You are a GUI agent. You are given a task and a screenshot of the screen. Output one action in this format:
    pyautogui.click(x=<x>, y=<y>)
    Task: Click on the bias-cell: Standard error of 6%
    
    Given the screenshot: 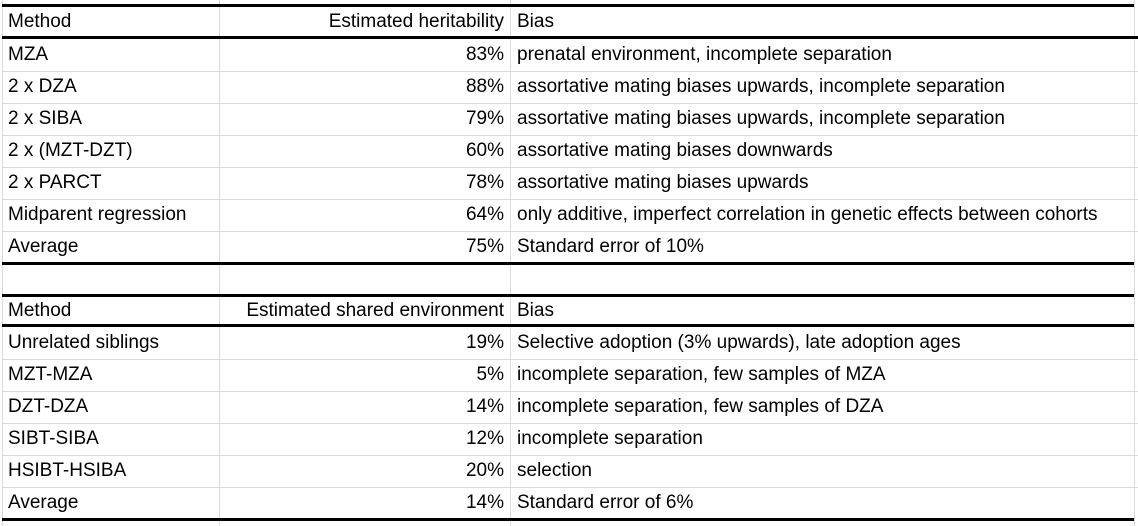 What is the action you would take?
    pyautogui.click(x=605, y=502)
    